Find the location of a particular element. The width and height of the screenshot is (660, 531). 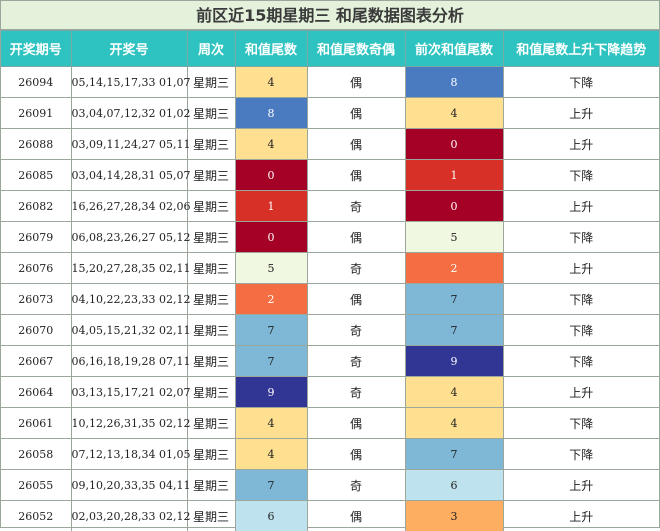

numbers-cell: 07,12,13,18,34 01,05 is located at coordinates (129, 454).